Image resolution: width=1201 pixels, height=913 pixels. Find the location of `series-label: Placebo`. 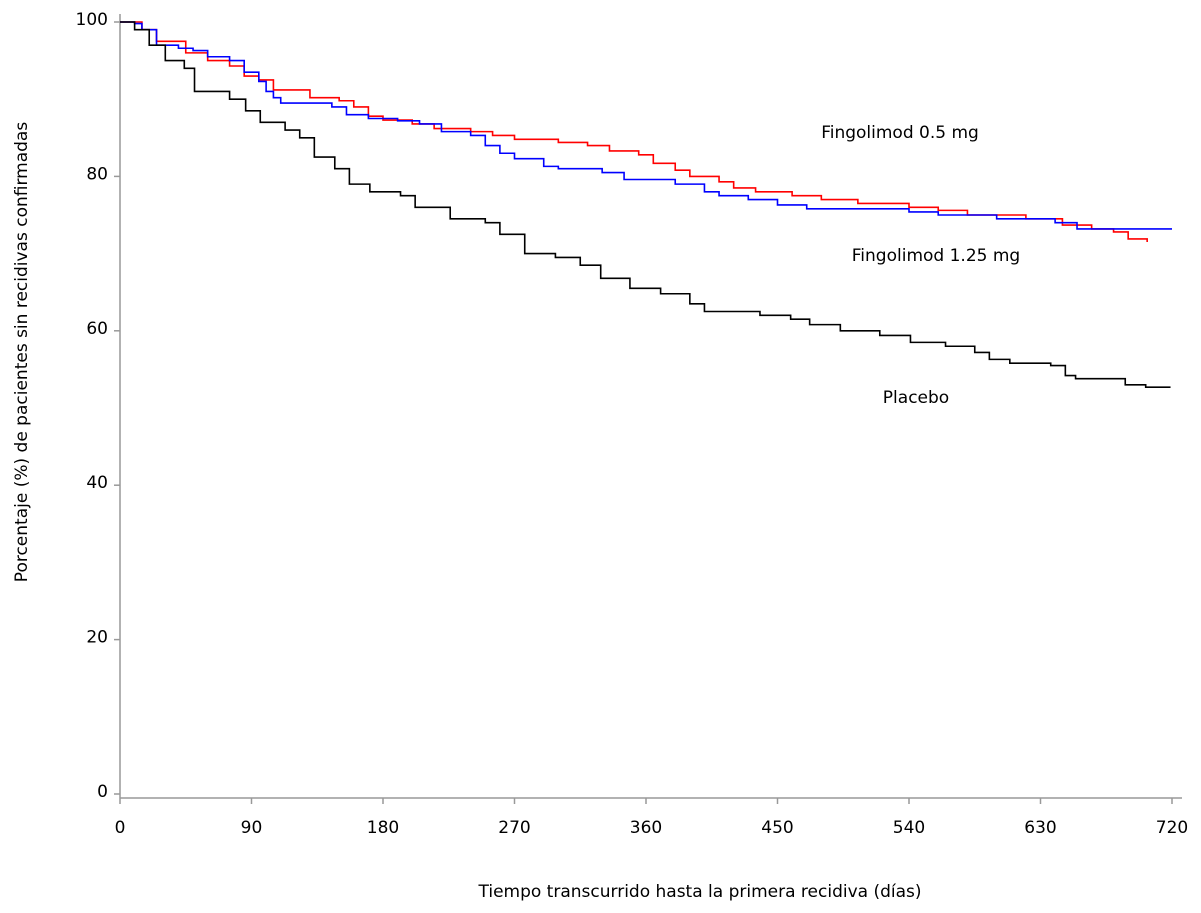

series-label: Placebo is located at coordinates (916, 398).